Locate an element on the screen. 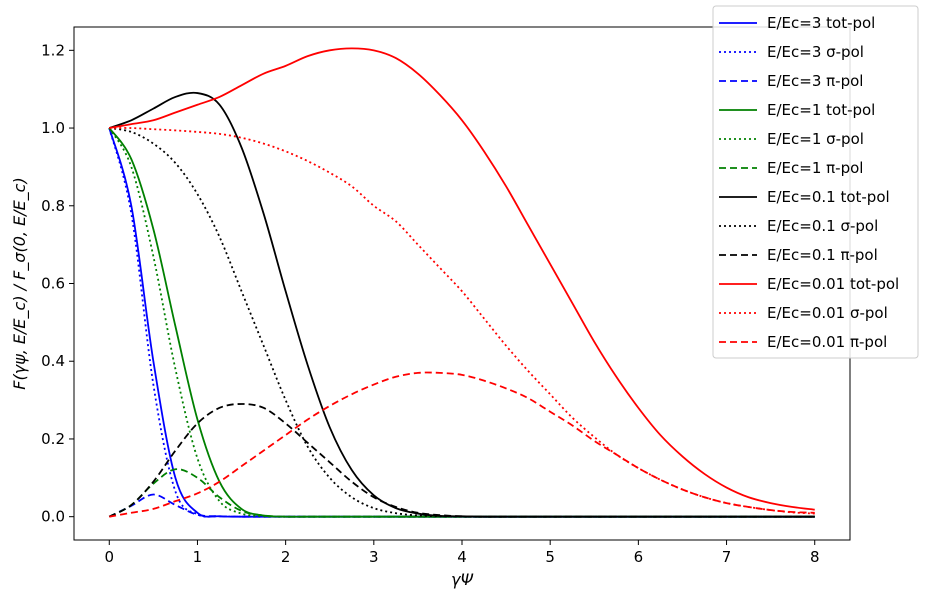  y-axis: 0.0 0.2 0.4 0.6 0.8 1.0 1.2 is located at coordinates (57, 283).